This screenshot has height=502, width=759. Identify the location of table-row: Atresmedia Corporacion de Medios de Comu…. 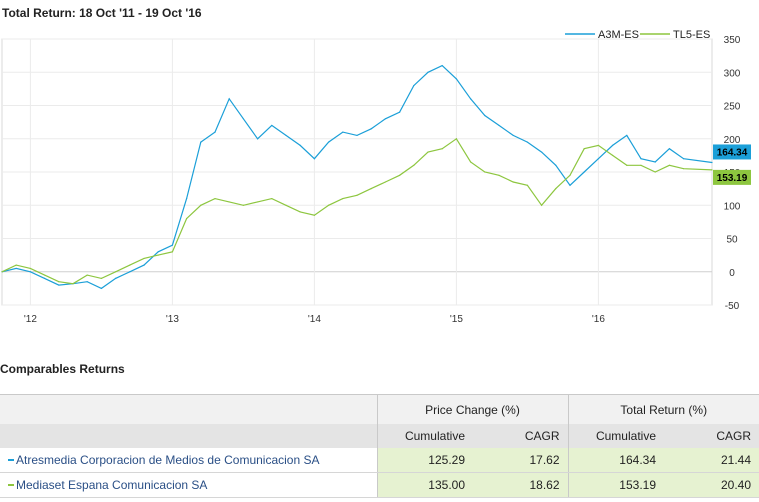
(379, 460).